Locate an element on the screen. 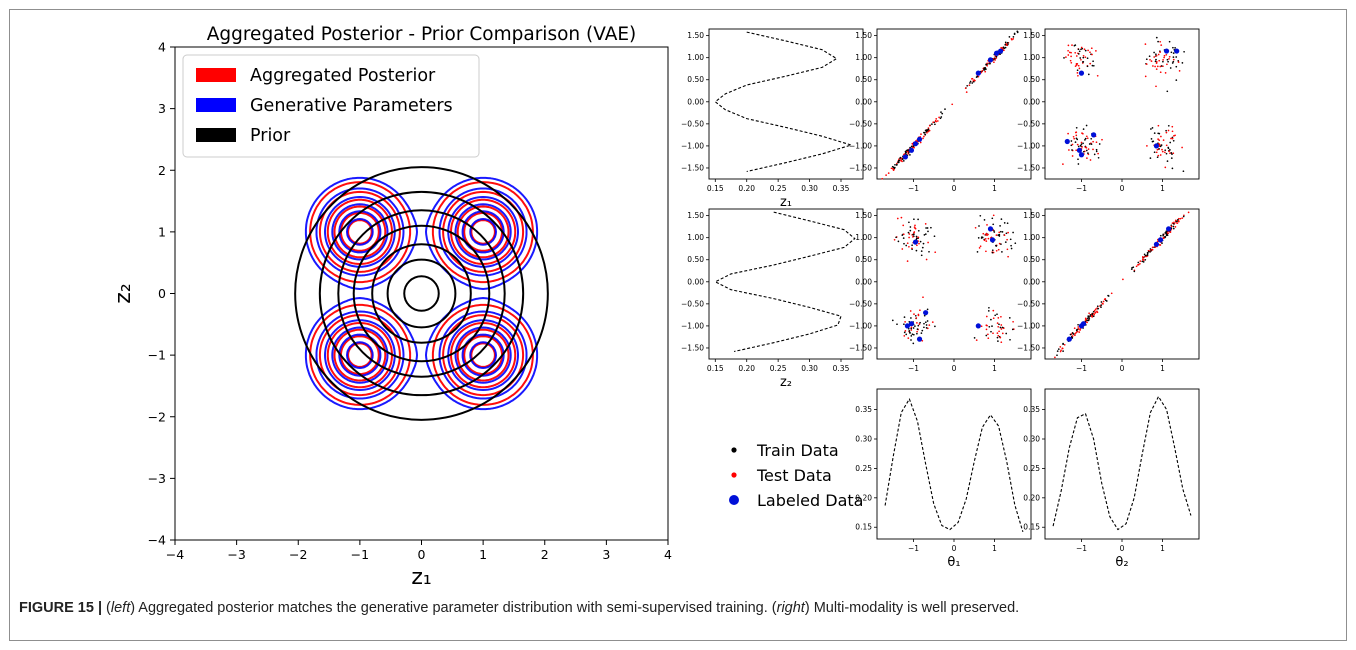 The width and height of the screenshot is (1356, 650). x-tick-label: 3 is located at coordinates (606, 554).